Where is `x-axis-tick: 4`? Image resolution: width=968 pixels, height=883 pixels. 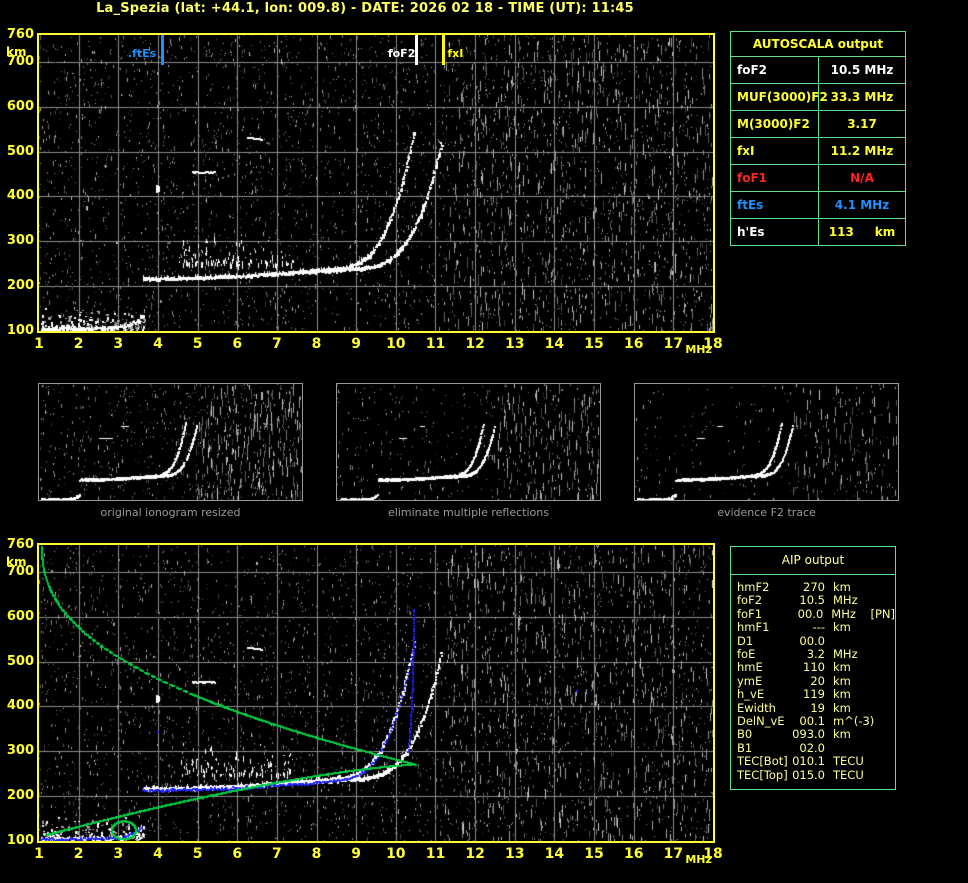
x-axis-tick: 4 is located at coordinates (158, 344).